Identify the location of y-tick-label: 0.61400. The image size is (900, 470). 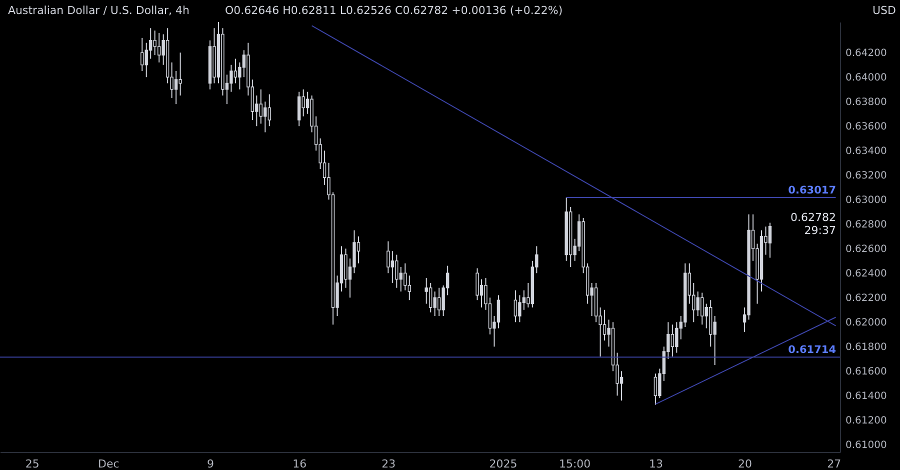
(866, 396).